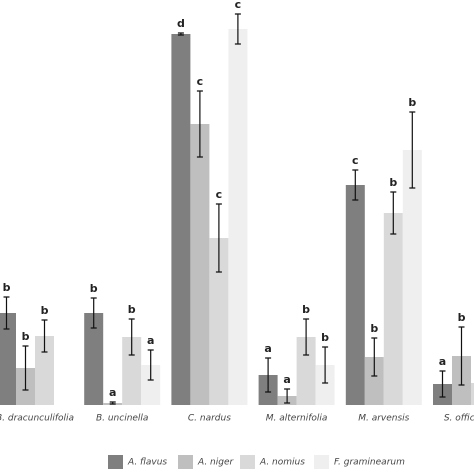 The height and width of the screenshot is (474, 474). I want to click on x-tick-label: M. arvensis, so click(383, 419).